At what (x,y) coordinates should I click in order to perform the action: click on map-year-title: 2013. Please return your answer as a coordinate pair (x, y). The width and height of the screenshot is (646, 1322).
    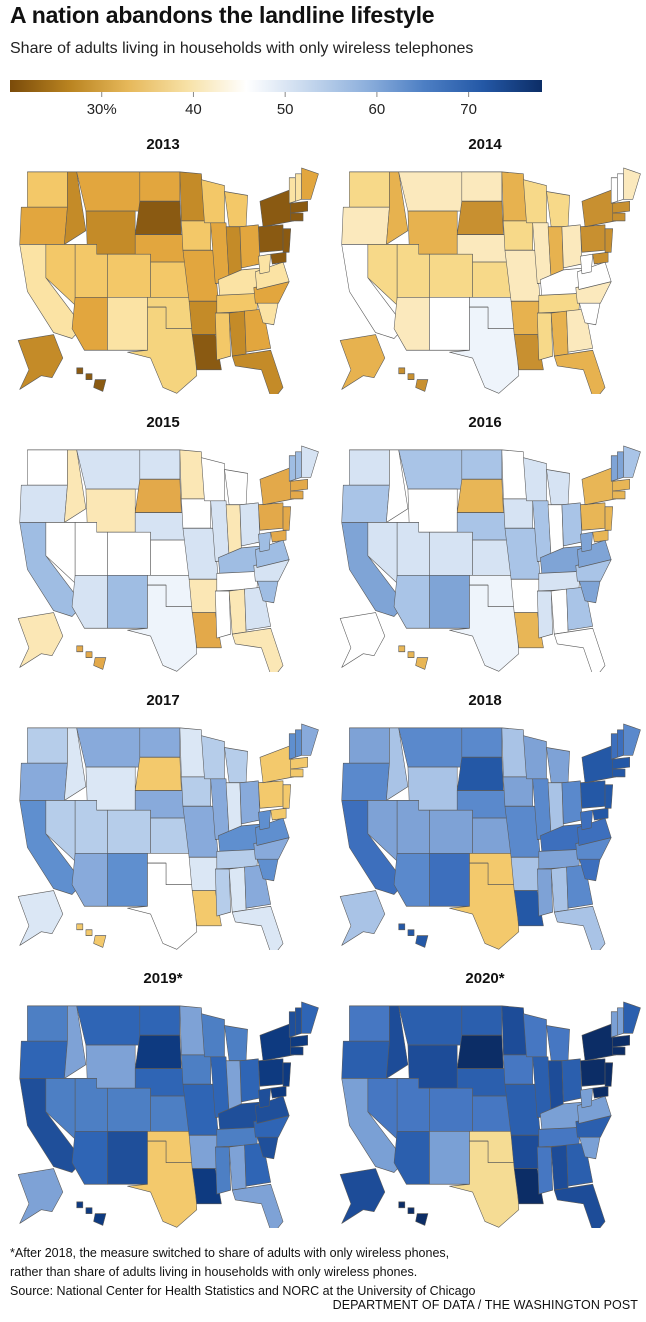
    Looking at the image, I should click on (163, 144).